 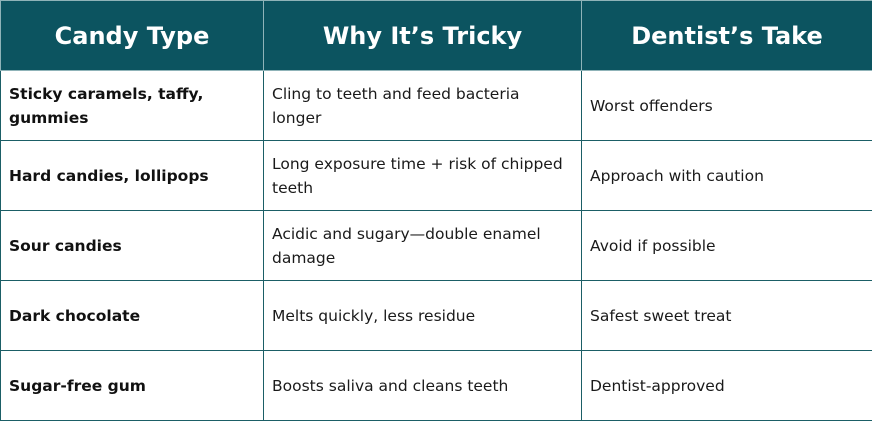 What do you see at coordinates (132, 246) in the screenshot?
I see `candy-type-cell: Sour candies` at bounding box center [132, 246].